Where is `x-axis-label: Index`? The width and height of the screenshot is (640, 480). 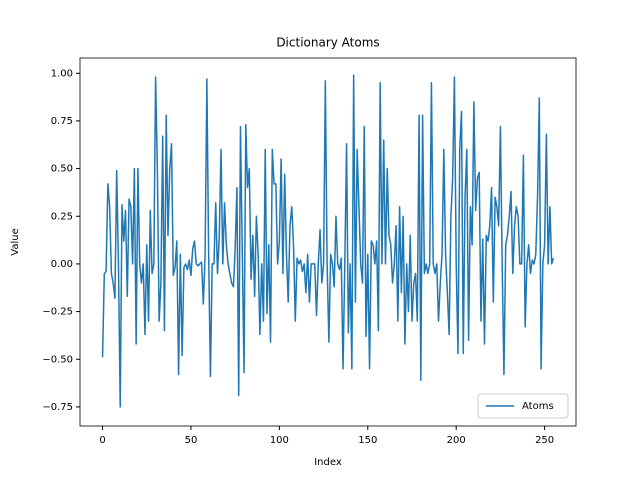
x-axis-label: Index is located at coordinates (328, 462).